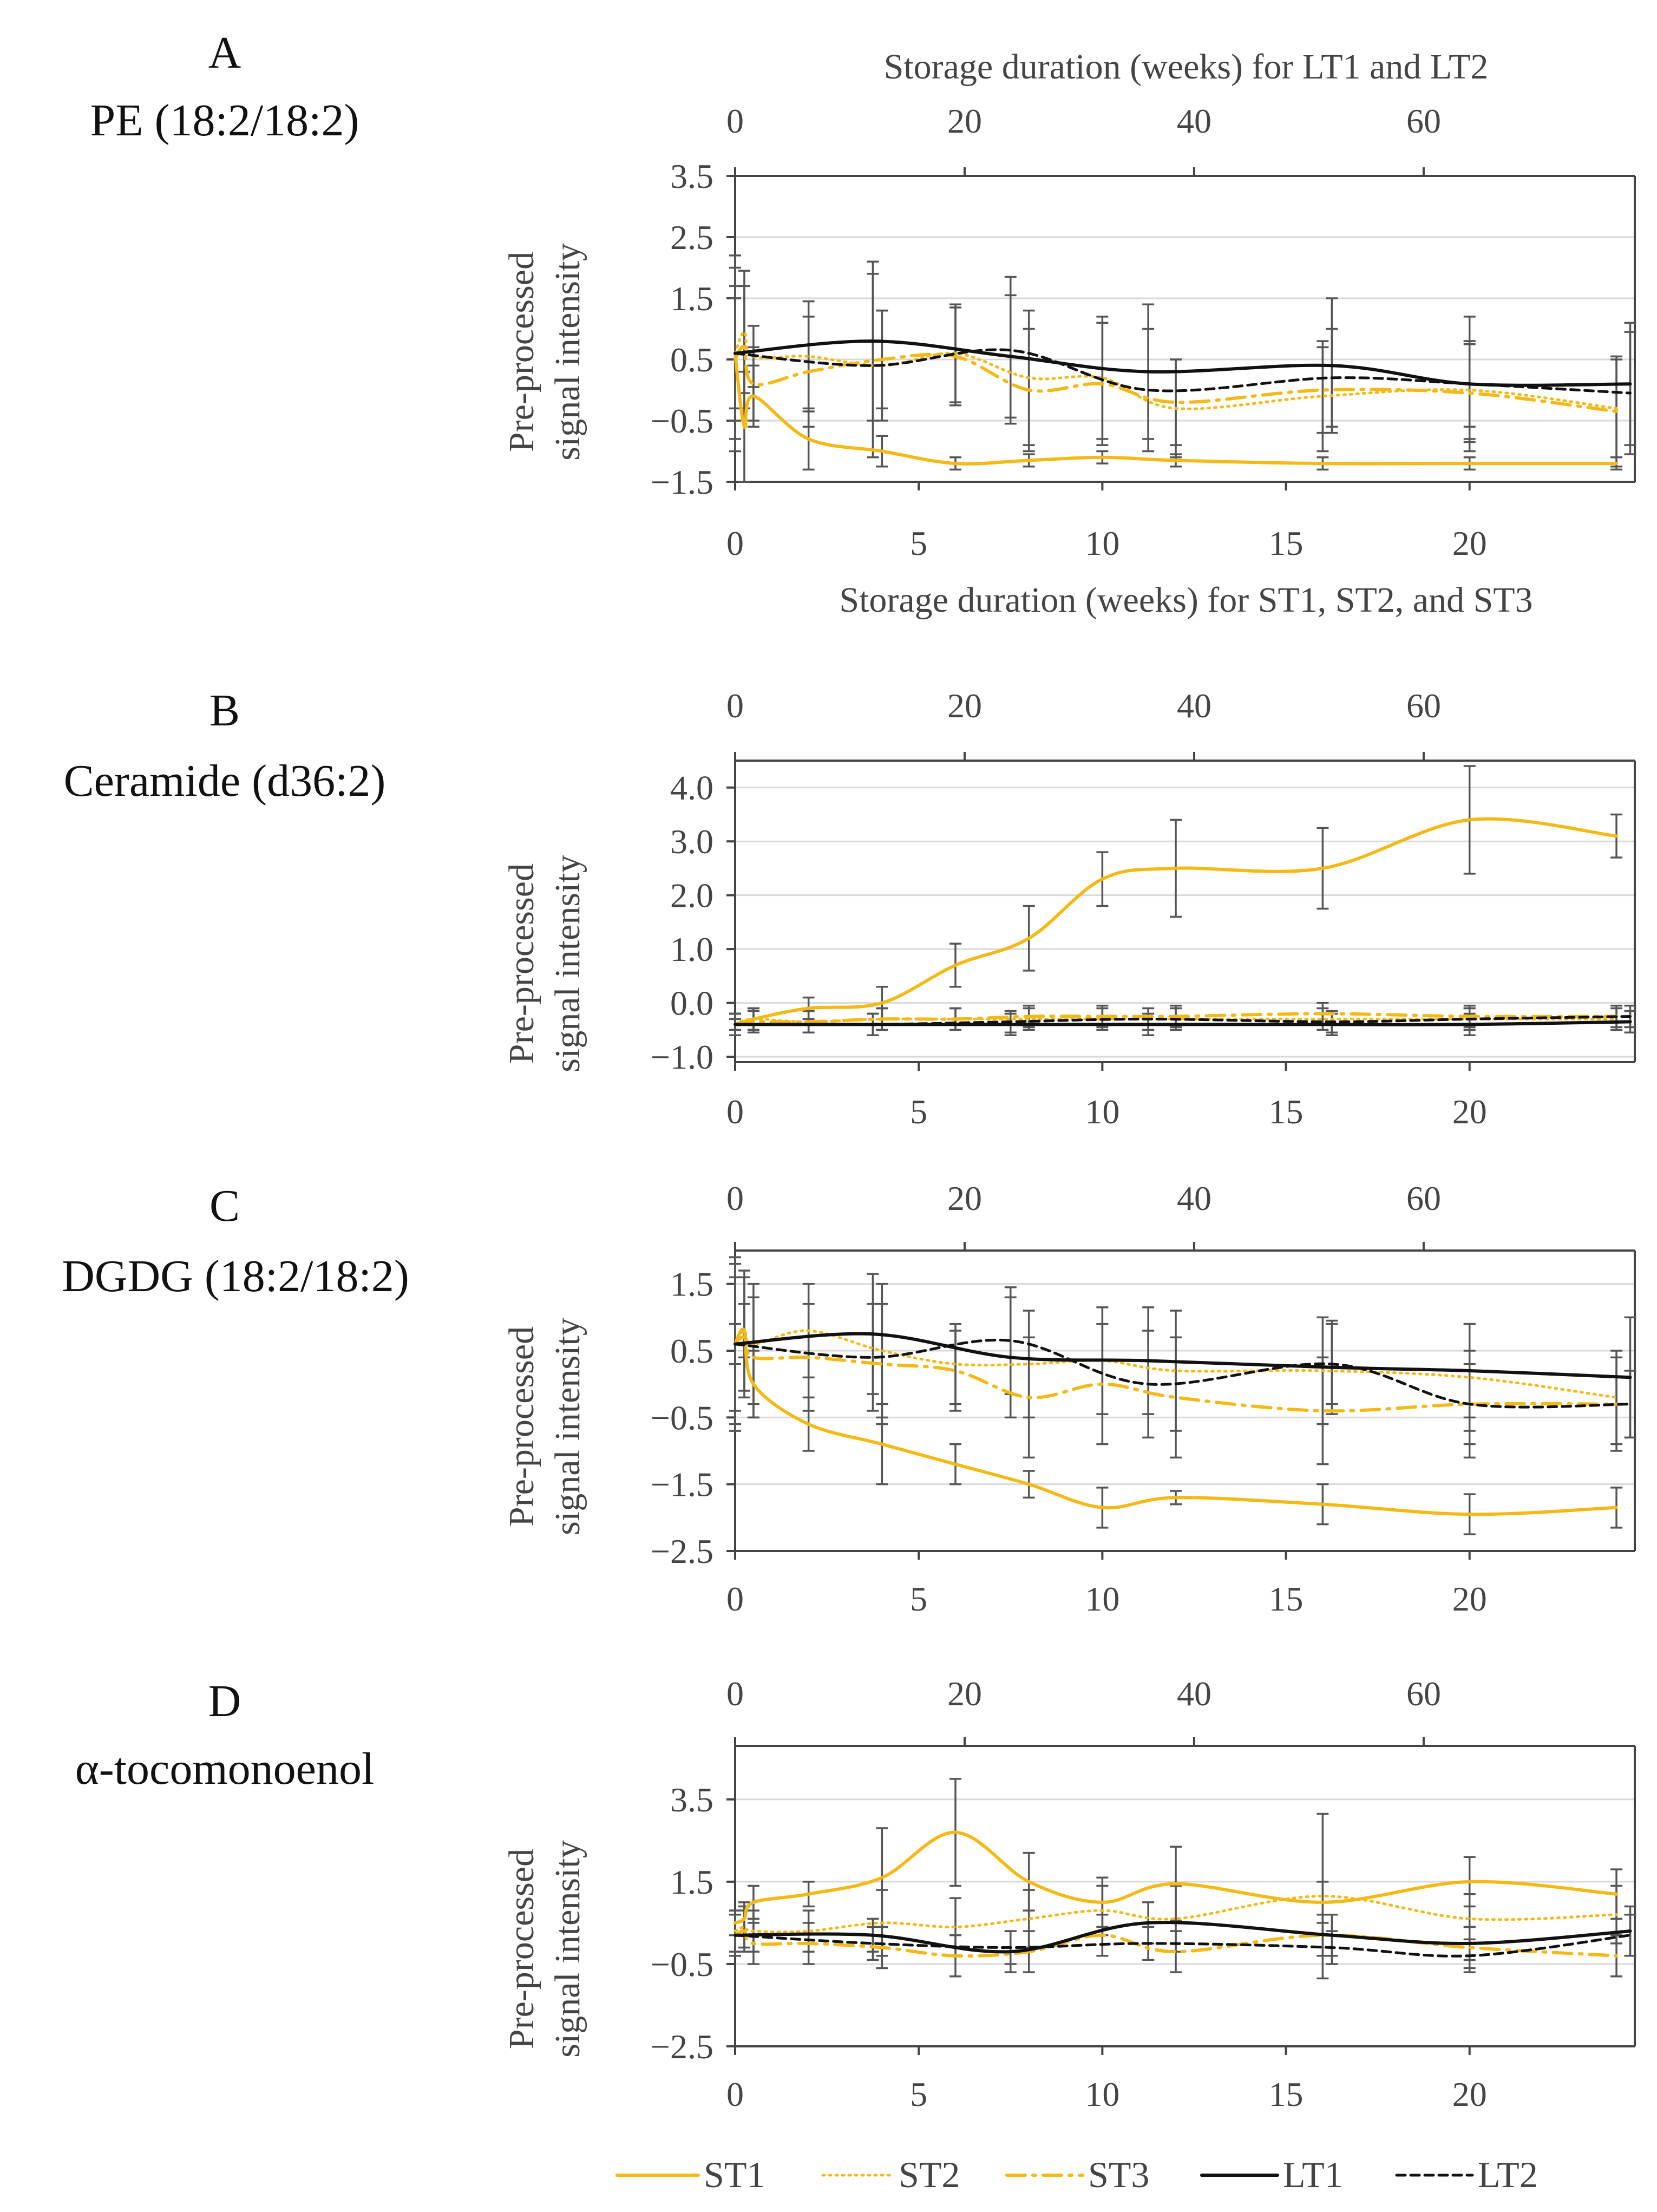 The height and width of the screenshot is (2212, 1657). I want to click on panel-a-ytick-label: 2.5, so click(691, 237).